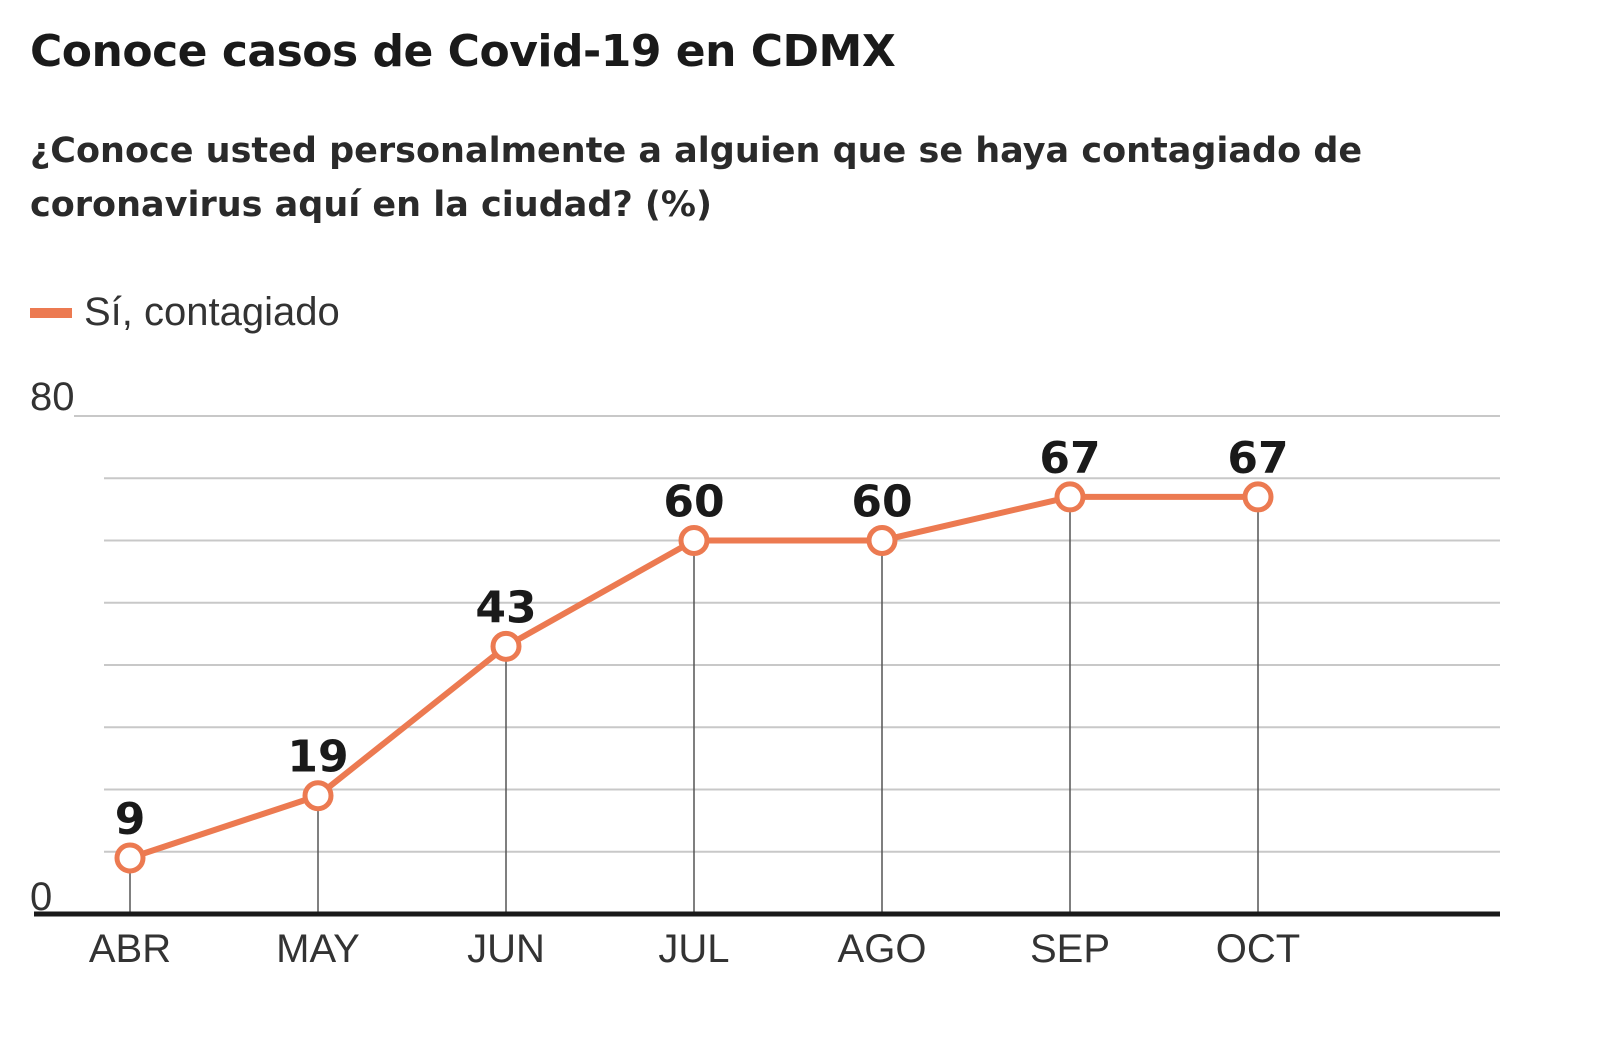 This screenshot has height=1038, width=1600. I want to click on x-tick-label: JUL, so click(693, 949).